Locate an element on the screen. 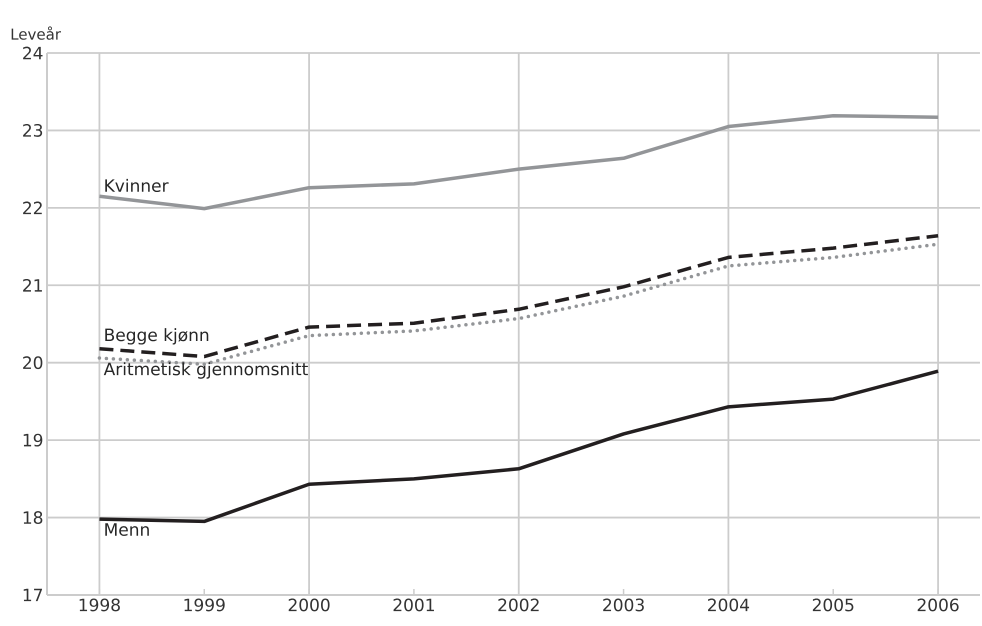 Image resolution: width=982 pixels, height=626 pixels. y-tick-label: 21 is located at coordinates (32, 285).